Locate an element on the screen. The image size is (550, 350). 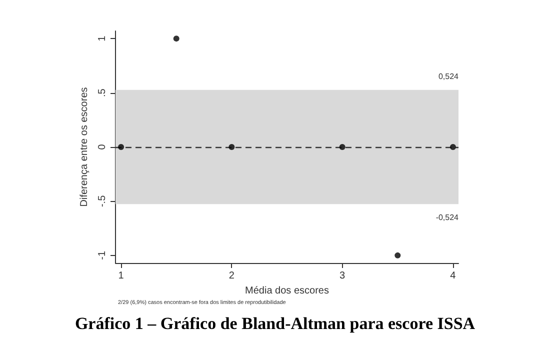
y-axis-title: Diferença entre os escores is located at coordinates (84, 147).